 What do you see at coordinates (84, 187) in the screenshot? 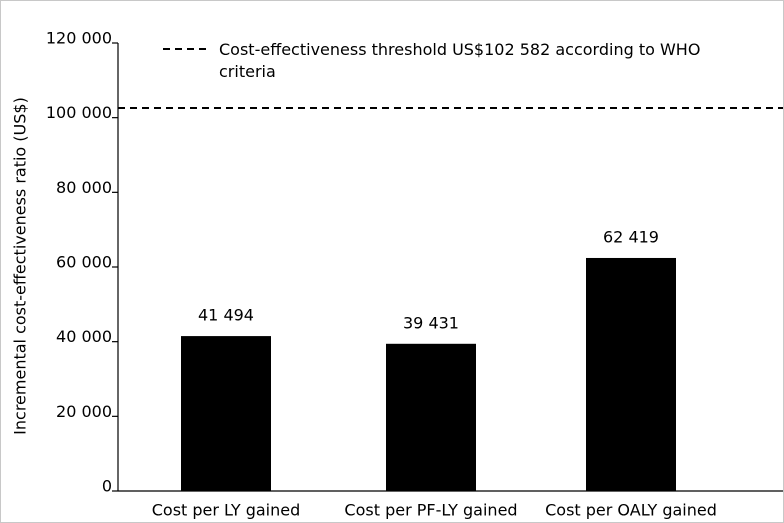
I see `y-tick-label: 80 000` at bounding box center [84, 187].